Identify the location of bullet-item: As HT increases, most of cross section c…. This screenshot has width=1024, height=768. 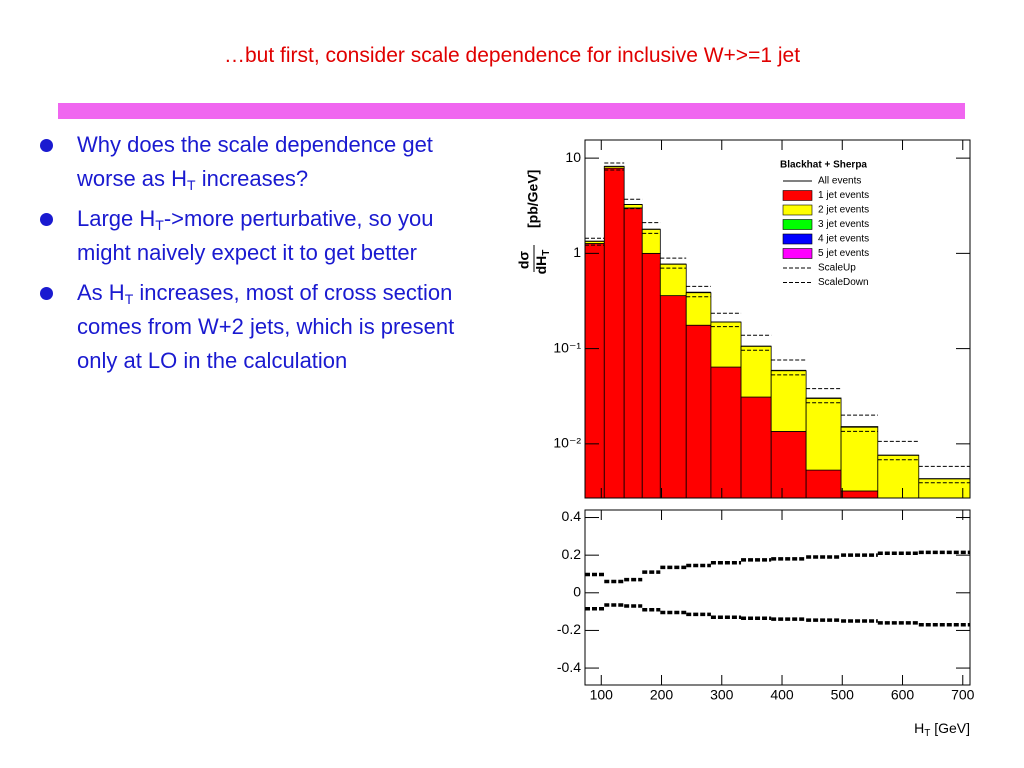
(250, 327).